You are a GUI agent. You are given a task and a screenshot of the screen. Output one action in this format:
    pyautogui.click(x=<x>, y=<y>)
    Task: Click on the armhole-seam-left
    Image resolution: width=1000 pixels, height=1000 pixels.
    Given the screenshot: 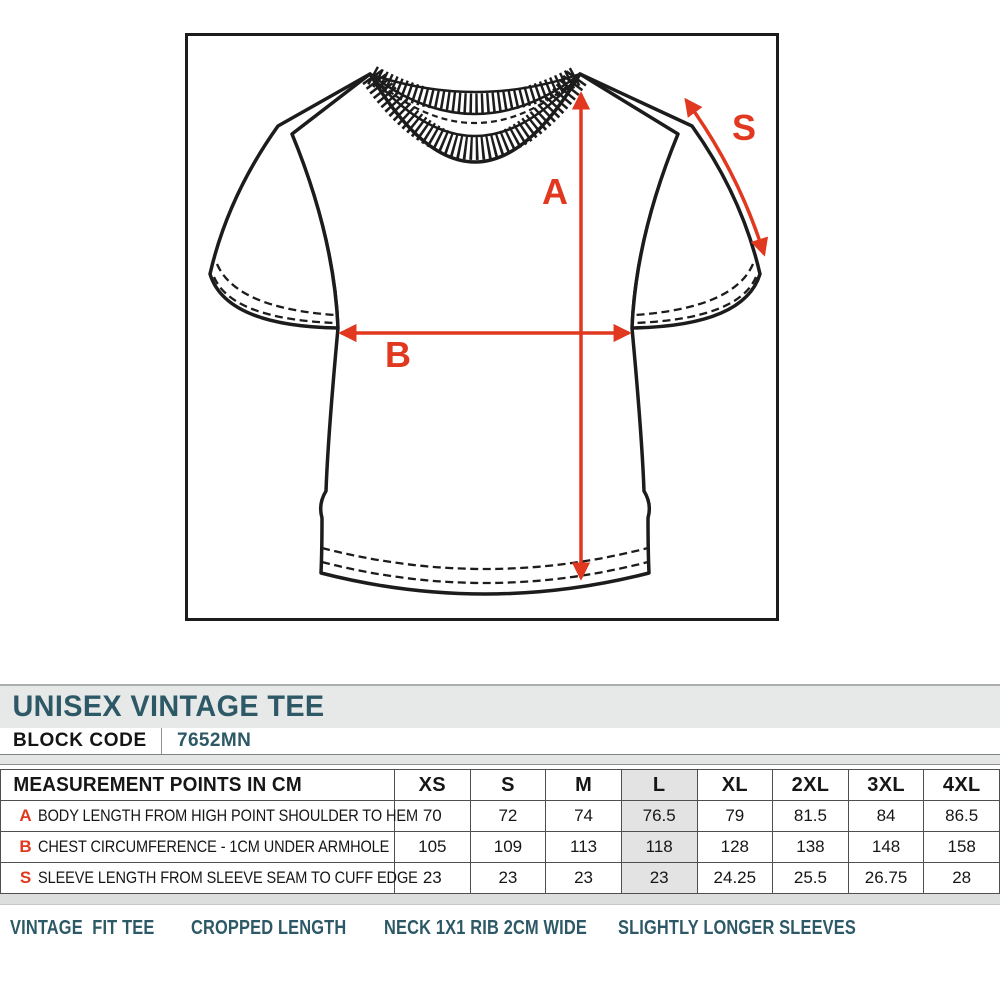 What is the action you would take?
    pyautogui.click(x=315, y=229)
    